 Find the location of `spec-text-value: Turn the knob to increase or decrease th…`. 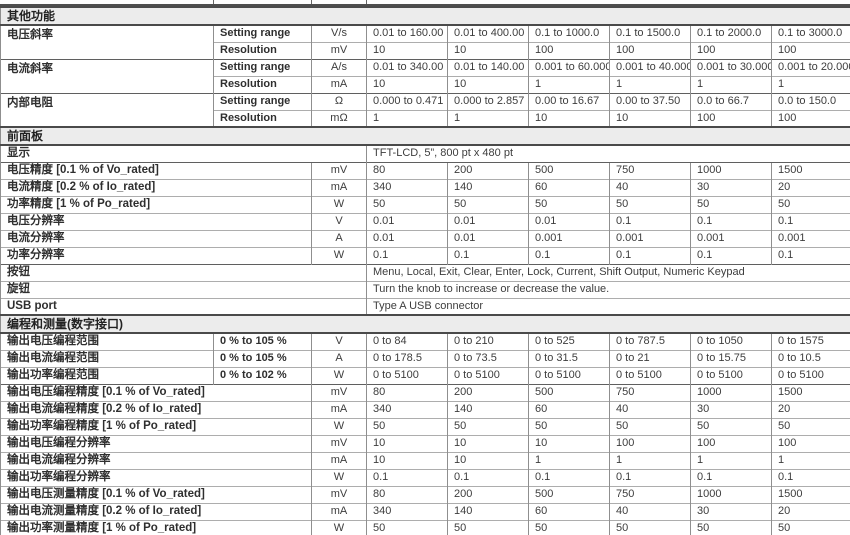

spec-text-value: Turn the knob to increase or decrease th… is located at coordinates (607, 289).